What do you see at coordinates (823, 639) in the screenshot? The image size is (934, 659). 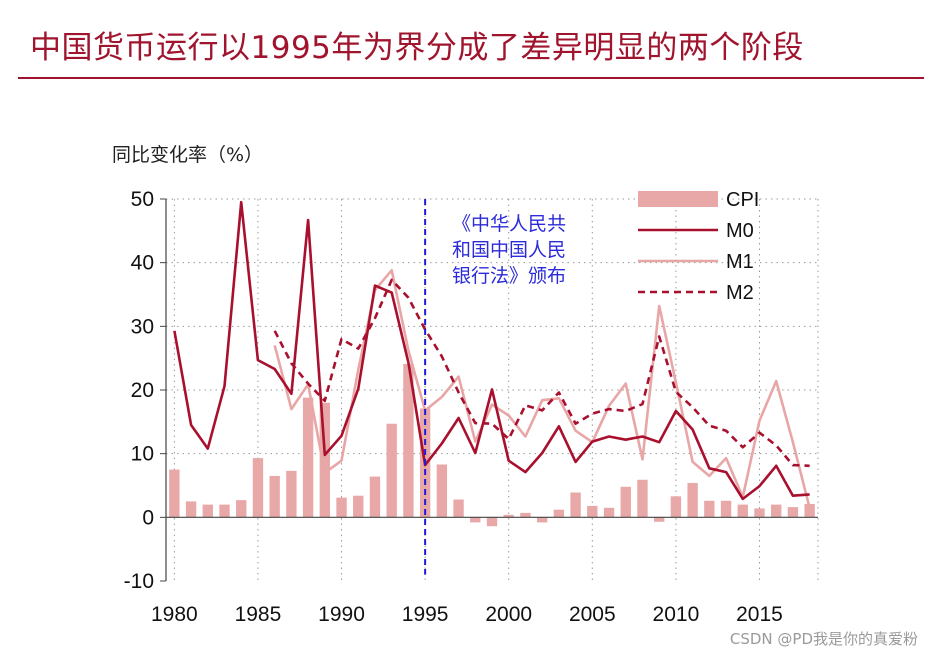 I see `watermark: CSDN @PD我是你的真爱粉` at bounding box center [823, 639].